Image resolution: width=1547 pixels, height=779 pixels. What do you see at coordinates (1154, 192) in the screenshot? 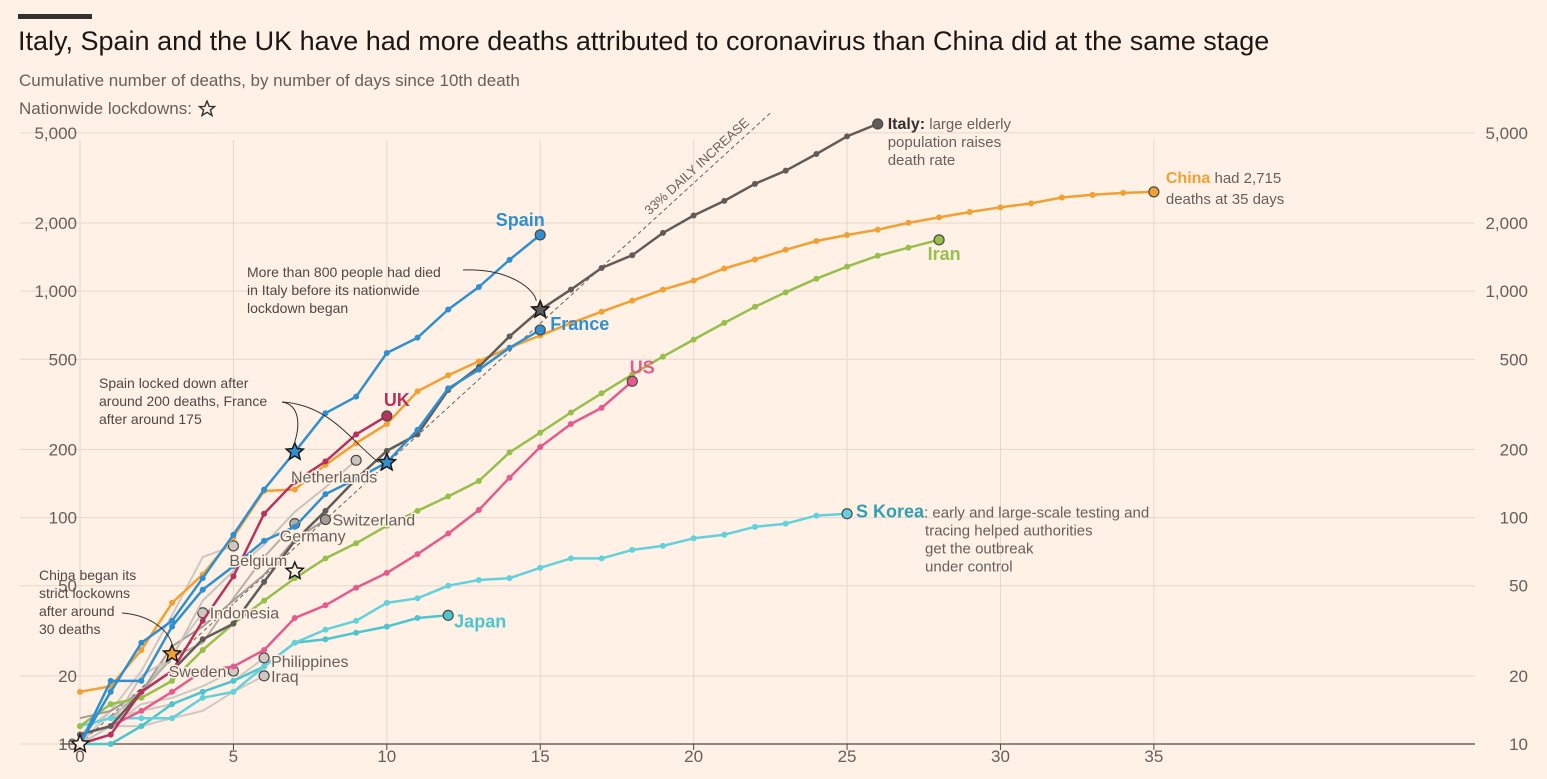
I see `end-dot-china` at bounding box center [1154, 192].